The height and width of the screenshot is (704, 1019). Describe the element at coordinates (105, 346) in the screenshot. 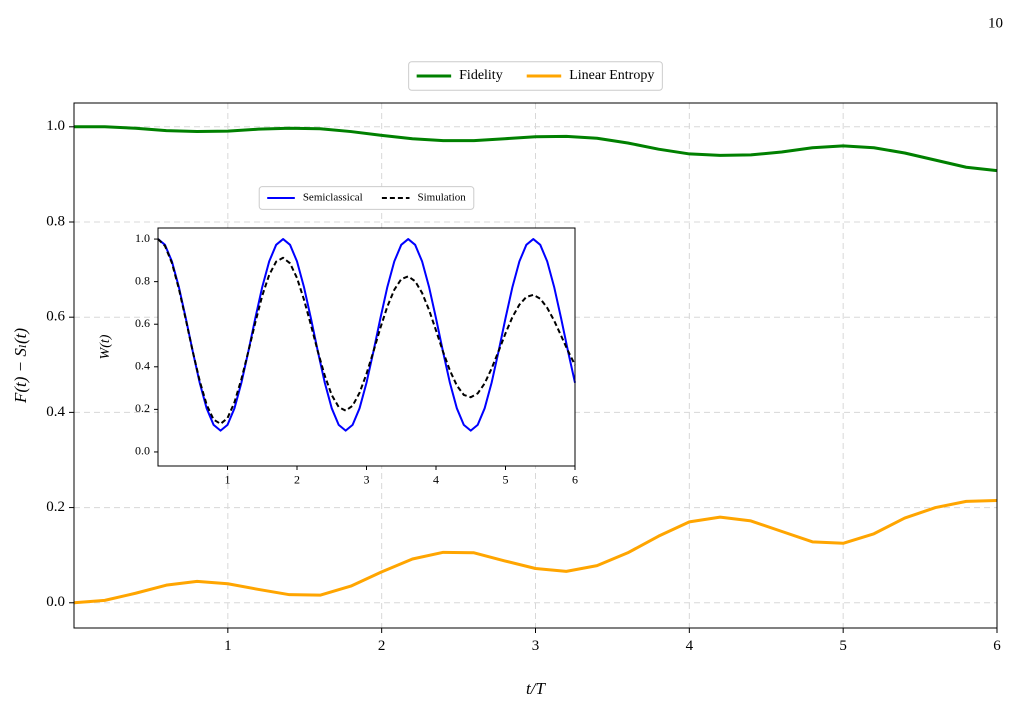

I see `y-axis-label: W(t)` at that location.